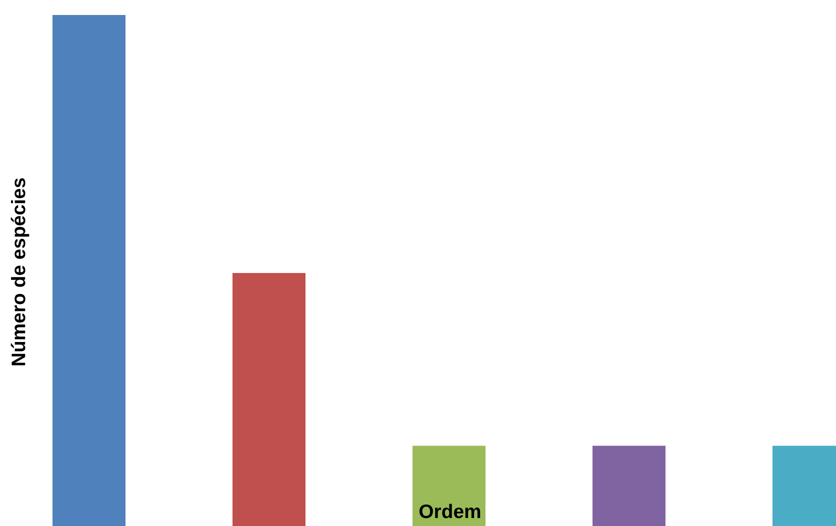 The height and width of the screenshot is (526, 836). I want to click on y-axis-title: Número de espécies, so click(20, 272).